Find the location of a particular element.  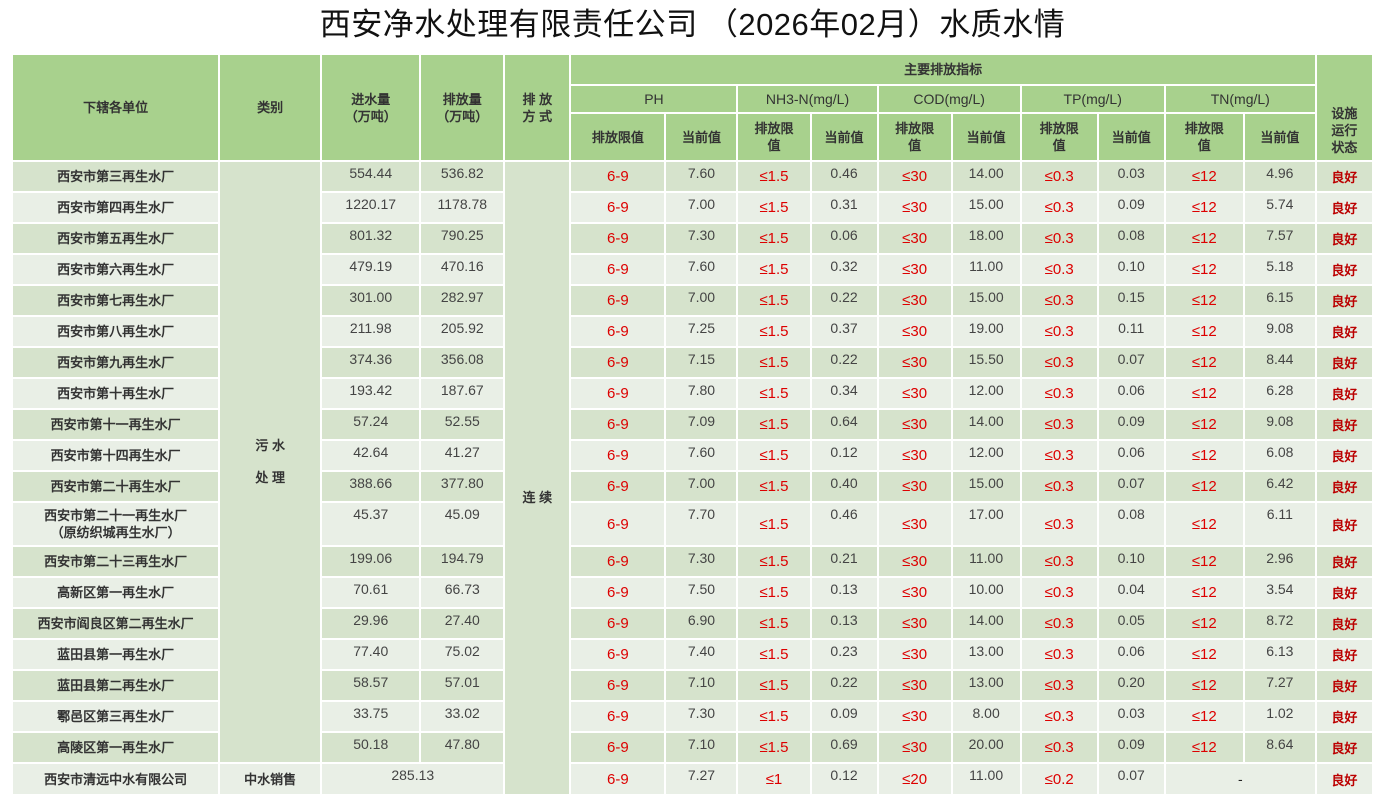

ph-current: 7.50 is located at coordinates (701, 592).